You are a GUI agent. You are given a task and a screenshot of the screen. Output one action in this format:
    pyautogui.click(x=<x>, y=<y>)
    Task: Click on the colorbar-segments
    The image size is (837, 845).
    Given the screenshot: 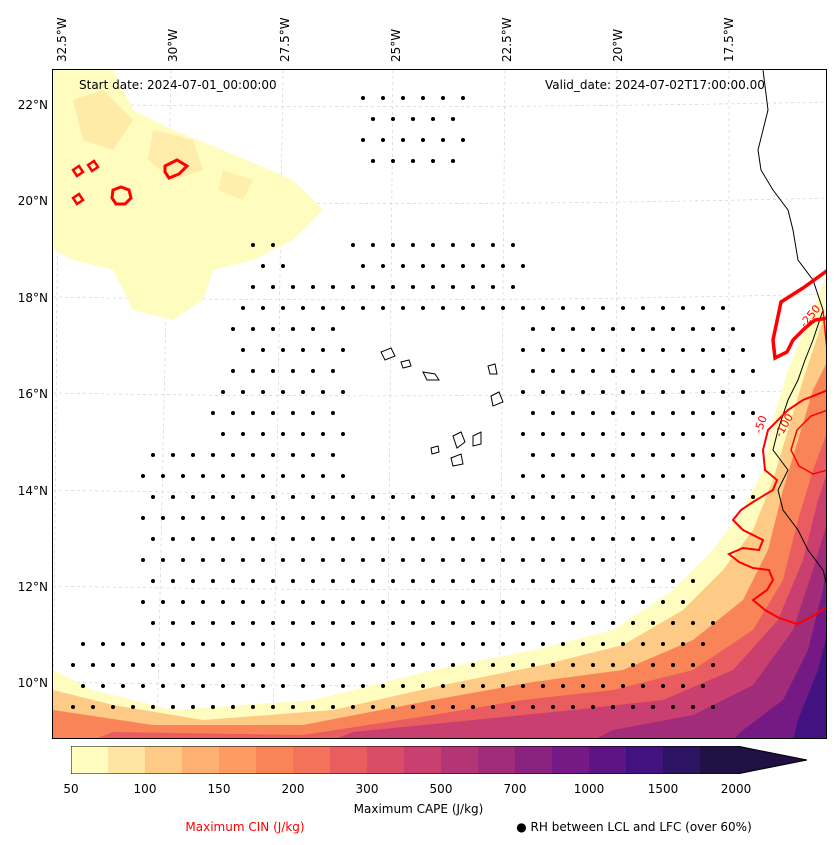 What is the action you would take?
    pyautogui.click(x=439, y=760)
    